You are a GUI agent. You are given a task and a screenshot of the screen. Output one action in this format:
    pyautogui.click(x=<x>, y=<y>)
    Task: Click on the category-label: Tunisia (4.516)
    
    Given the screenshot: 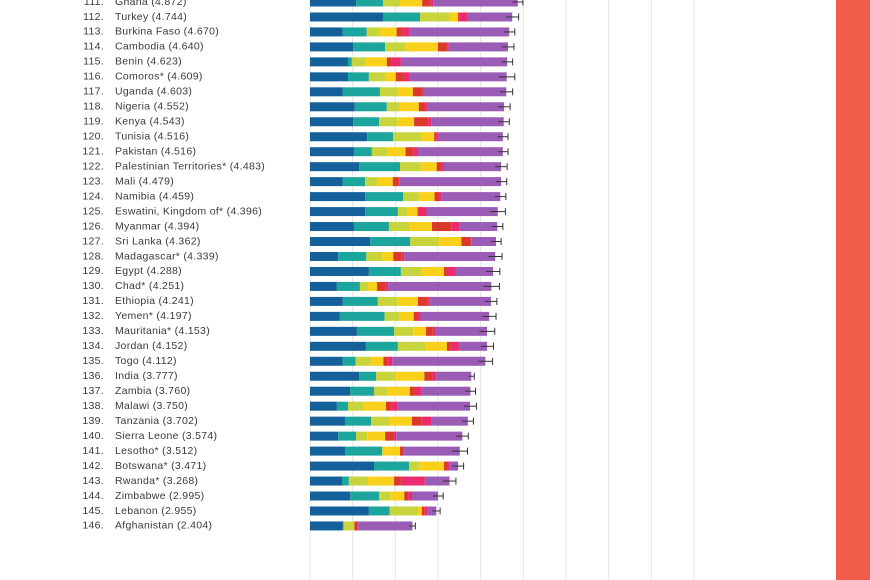 What is the action you would take?
    pyautogui.click(x=152, y=137)
    